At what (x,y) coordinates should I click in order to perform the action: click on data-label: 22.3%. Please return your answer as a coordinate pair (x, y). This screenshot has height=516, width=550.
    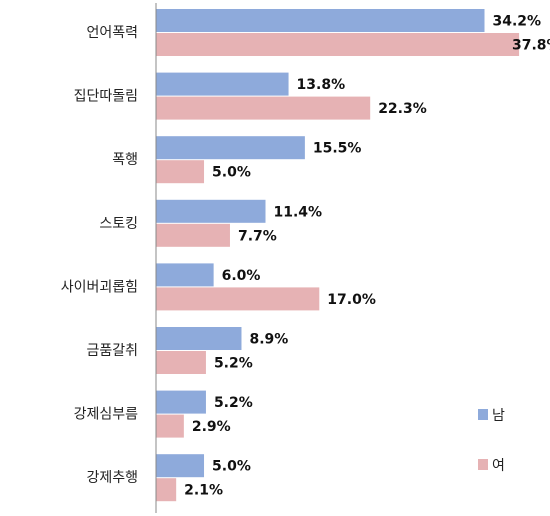
    Looking at the image, I should click on (402, 109).